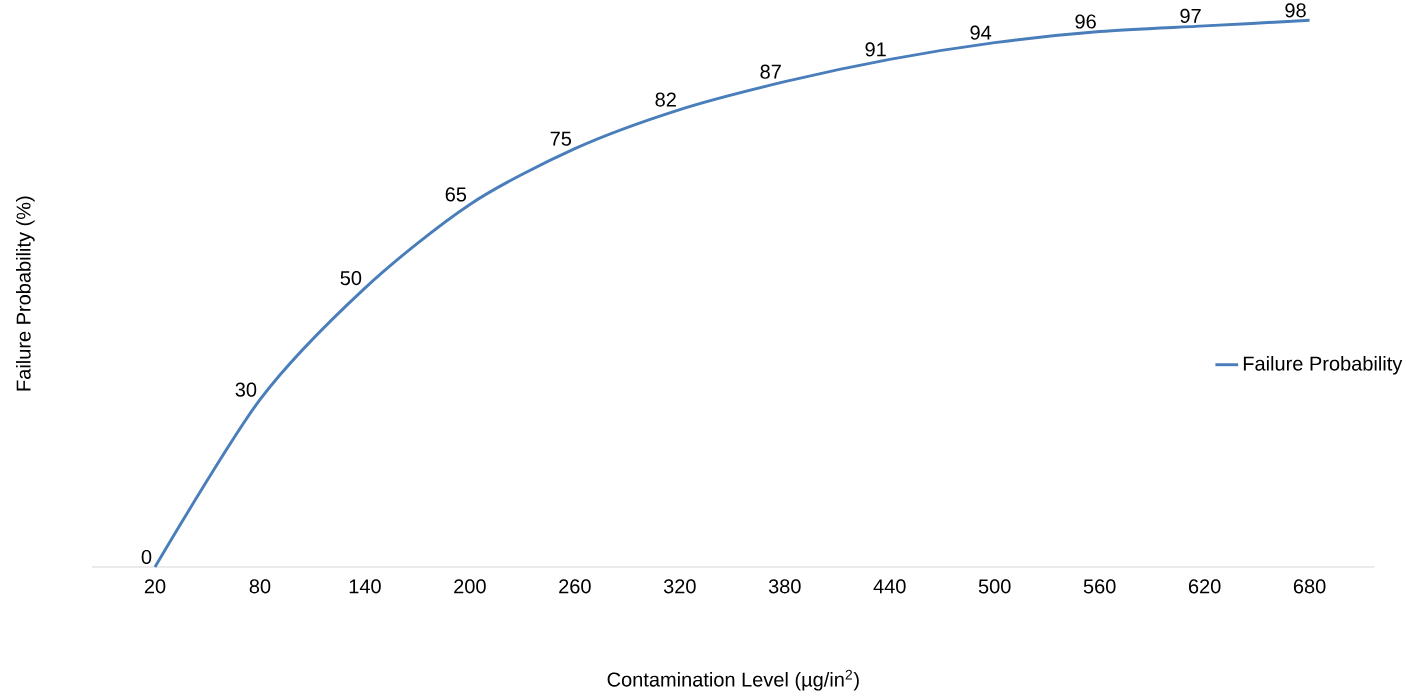  Describe the element at coordinates (351, 278) in the screenshot. I see `data-label: 50` at that location.